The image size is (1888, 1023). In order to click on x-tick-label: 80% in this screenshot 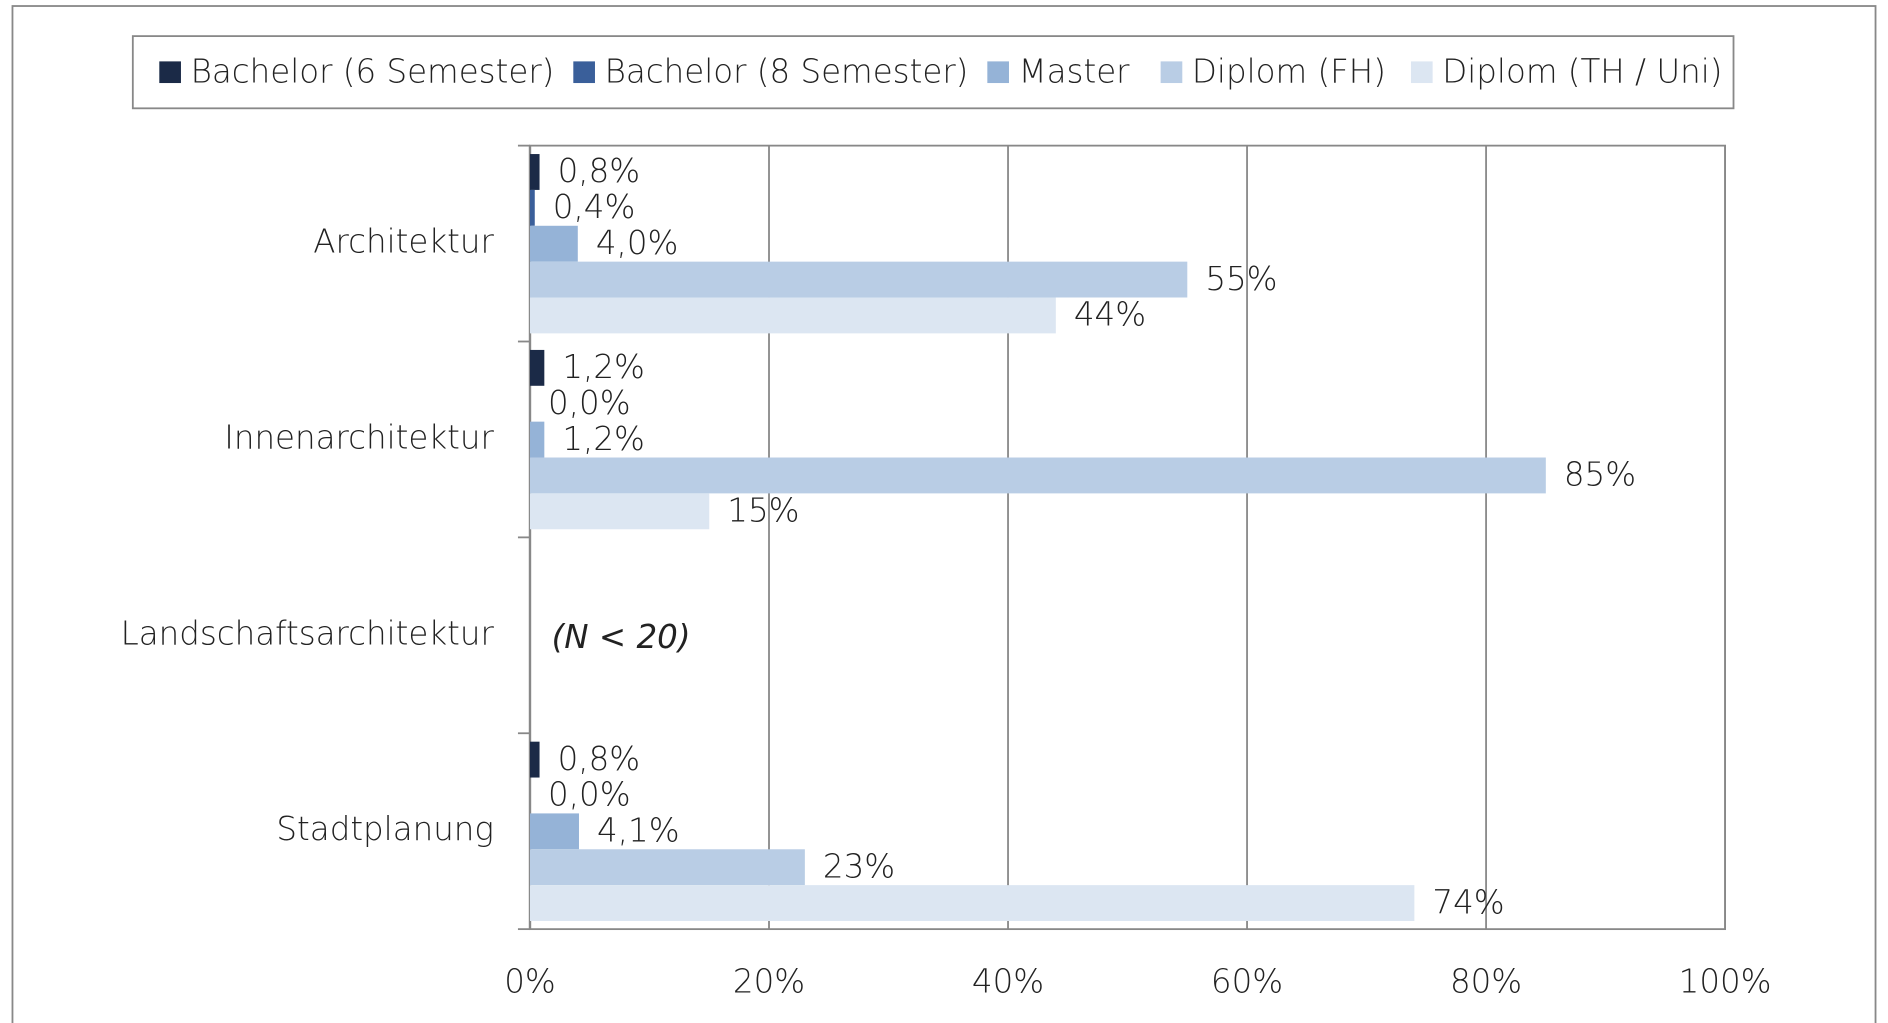, I will do `click(1486, 981)`.